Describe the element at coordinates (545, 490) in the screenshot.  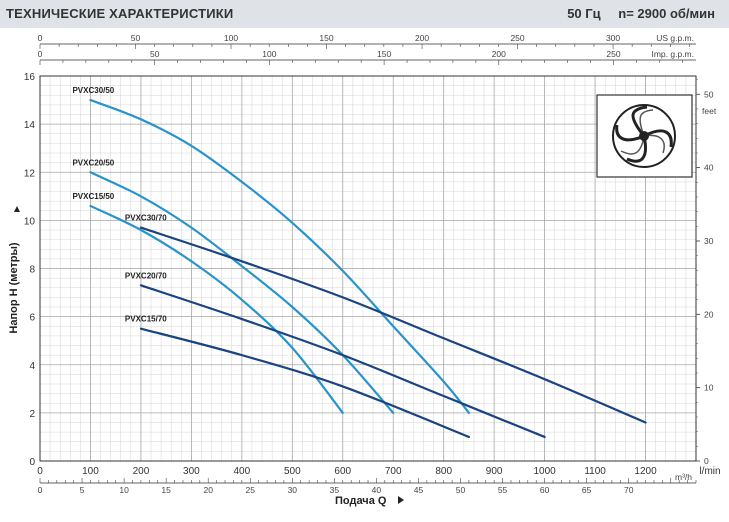
I see `m3h-tick-label: 60` at that location.